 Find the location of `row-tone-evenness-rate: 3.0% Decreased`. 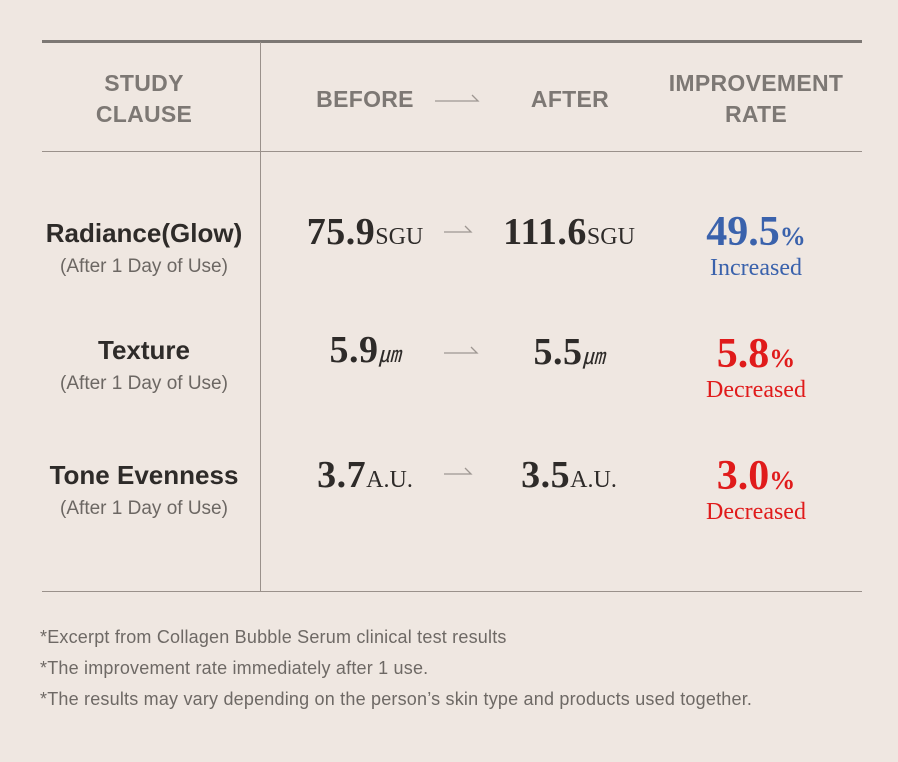

row-tone-evenness-rate: 3.0% Decreased is located at coordinates (756, 490).